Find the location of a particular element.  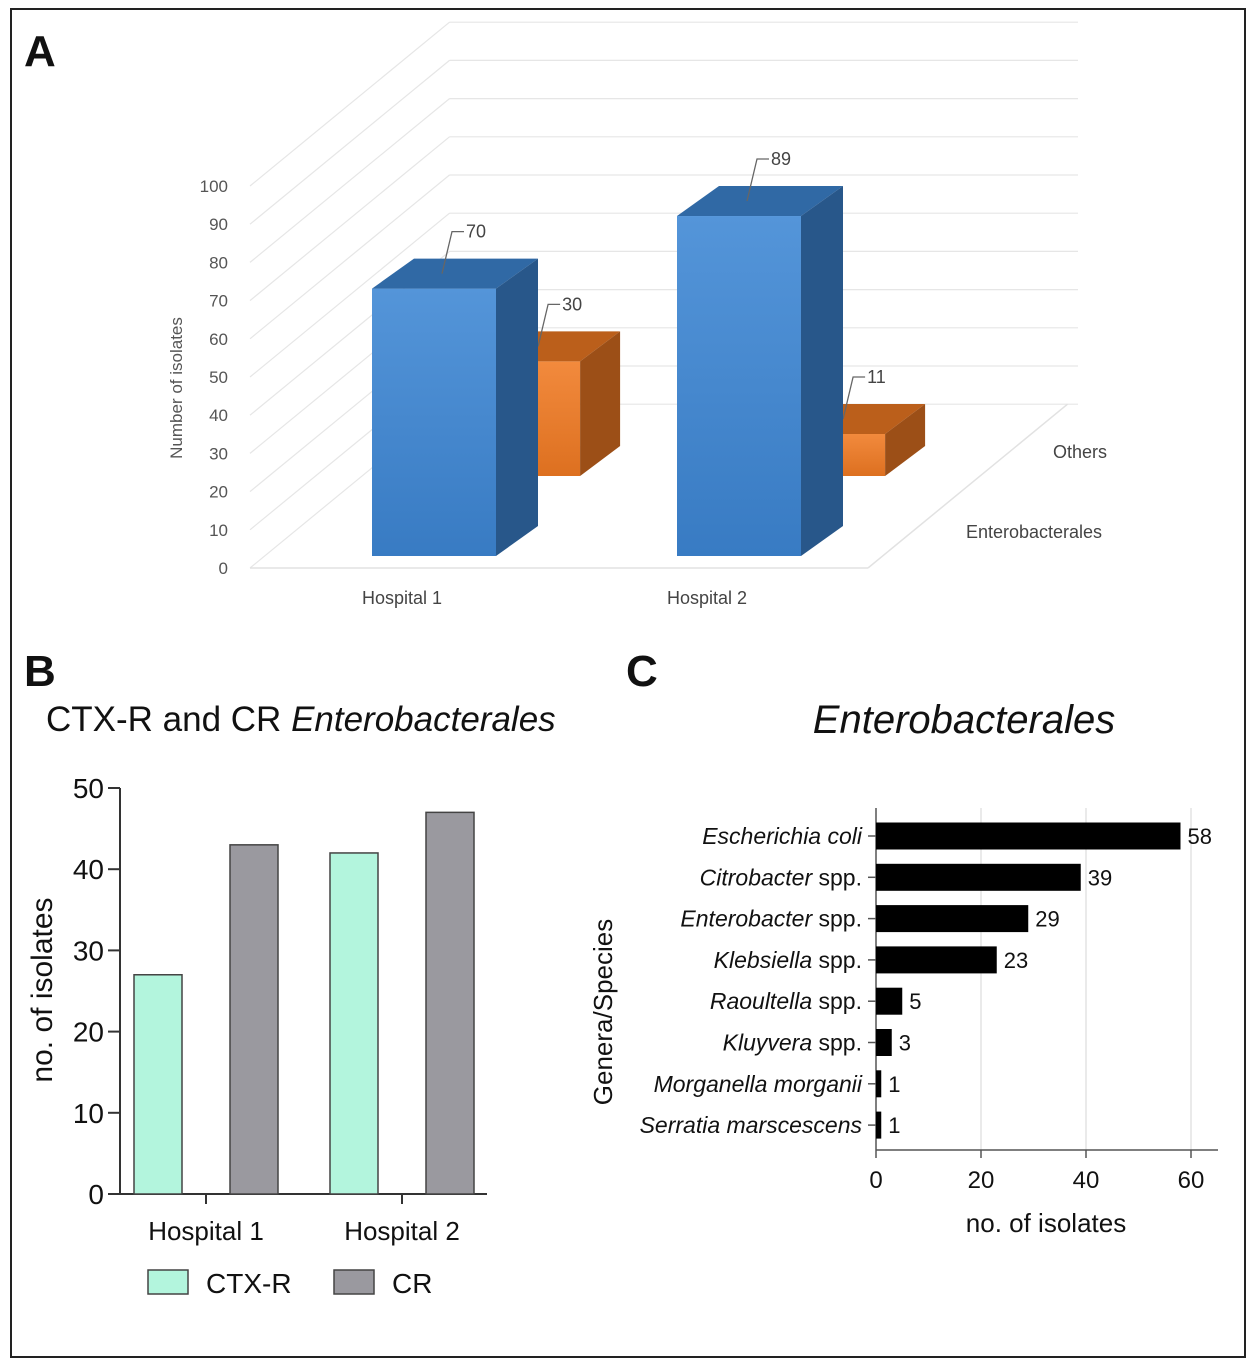

chart-c-data-label: 58 is located at coordinates (1200, 836).